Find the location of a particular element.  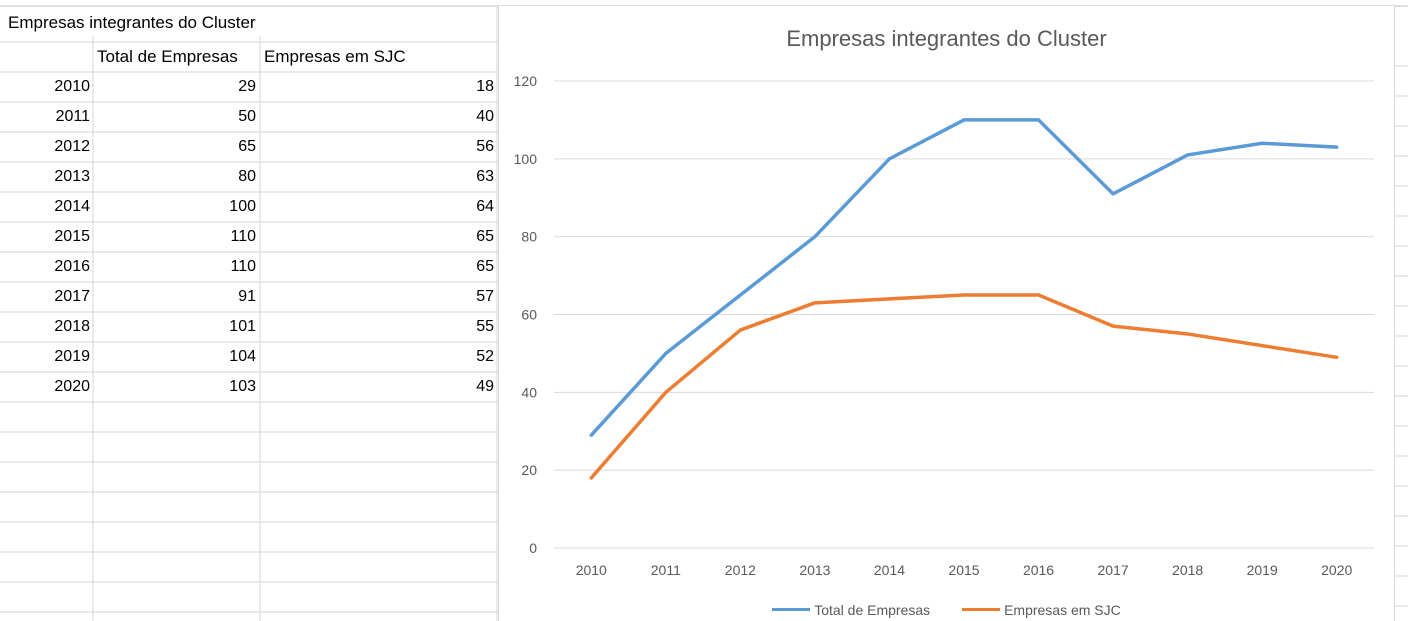

y-tick-label: 40 is located at coordinates (529, 392).